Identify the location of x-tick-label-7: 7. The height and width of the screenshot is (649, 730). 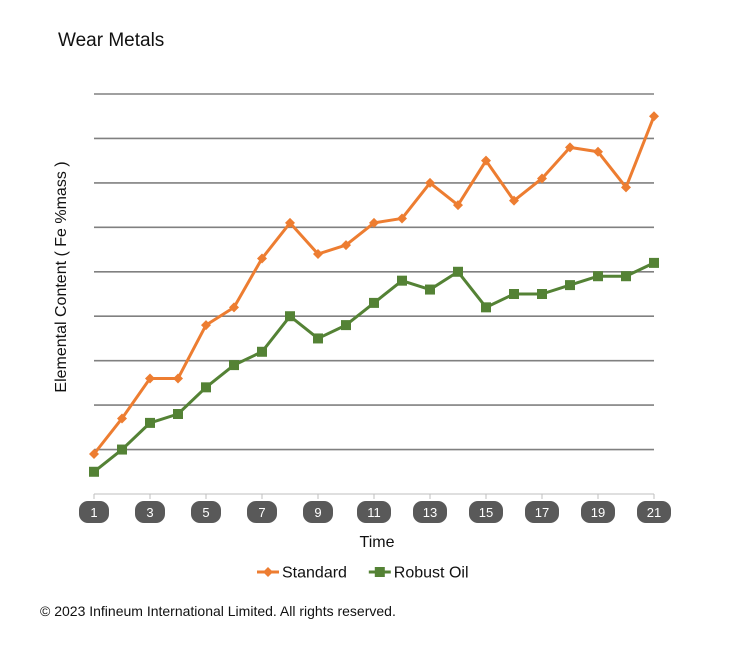
(261, 512).